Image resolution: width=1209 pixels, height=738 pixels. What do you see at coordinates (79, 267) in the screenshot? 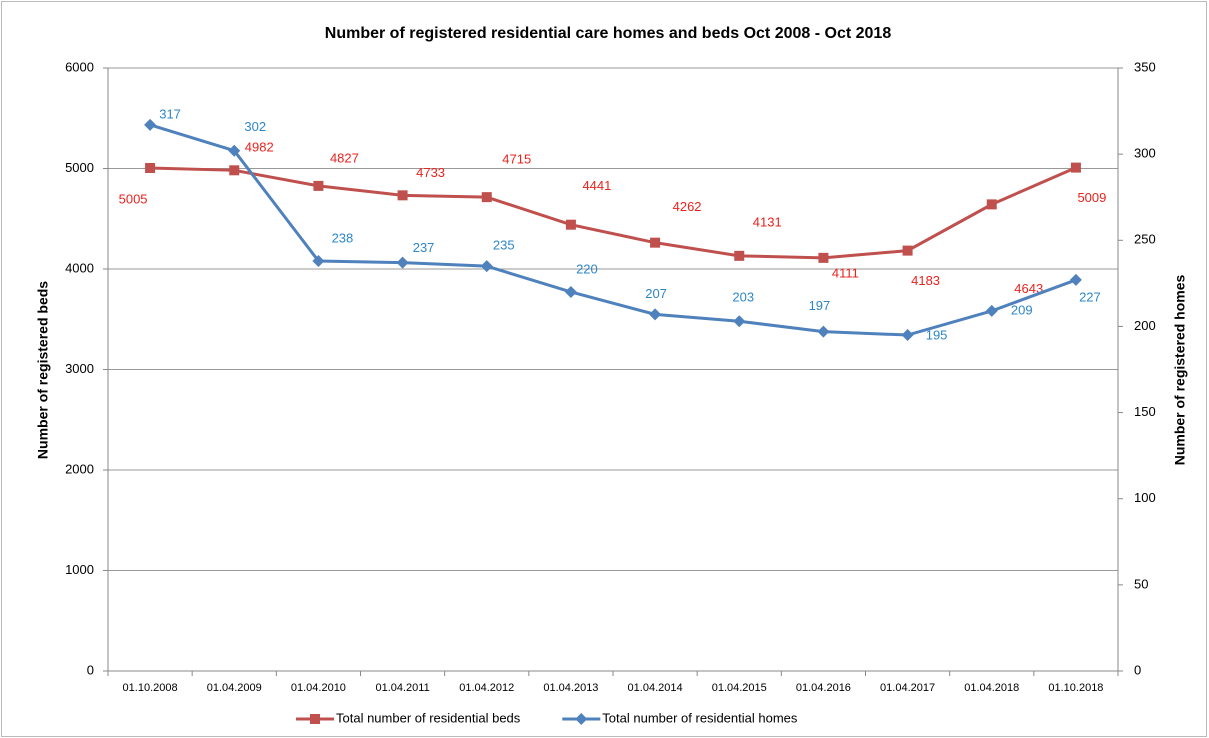
I see `y-tick-label: 4000` at bounding box center [79, 267].